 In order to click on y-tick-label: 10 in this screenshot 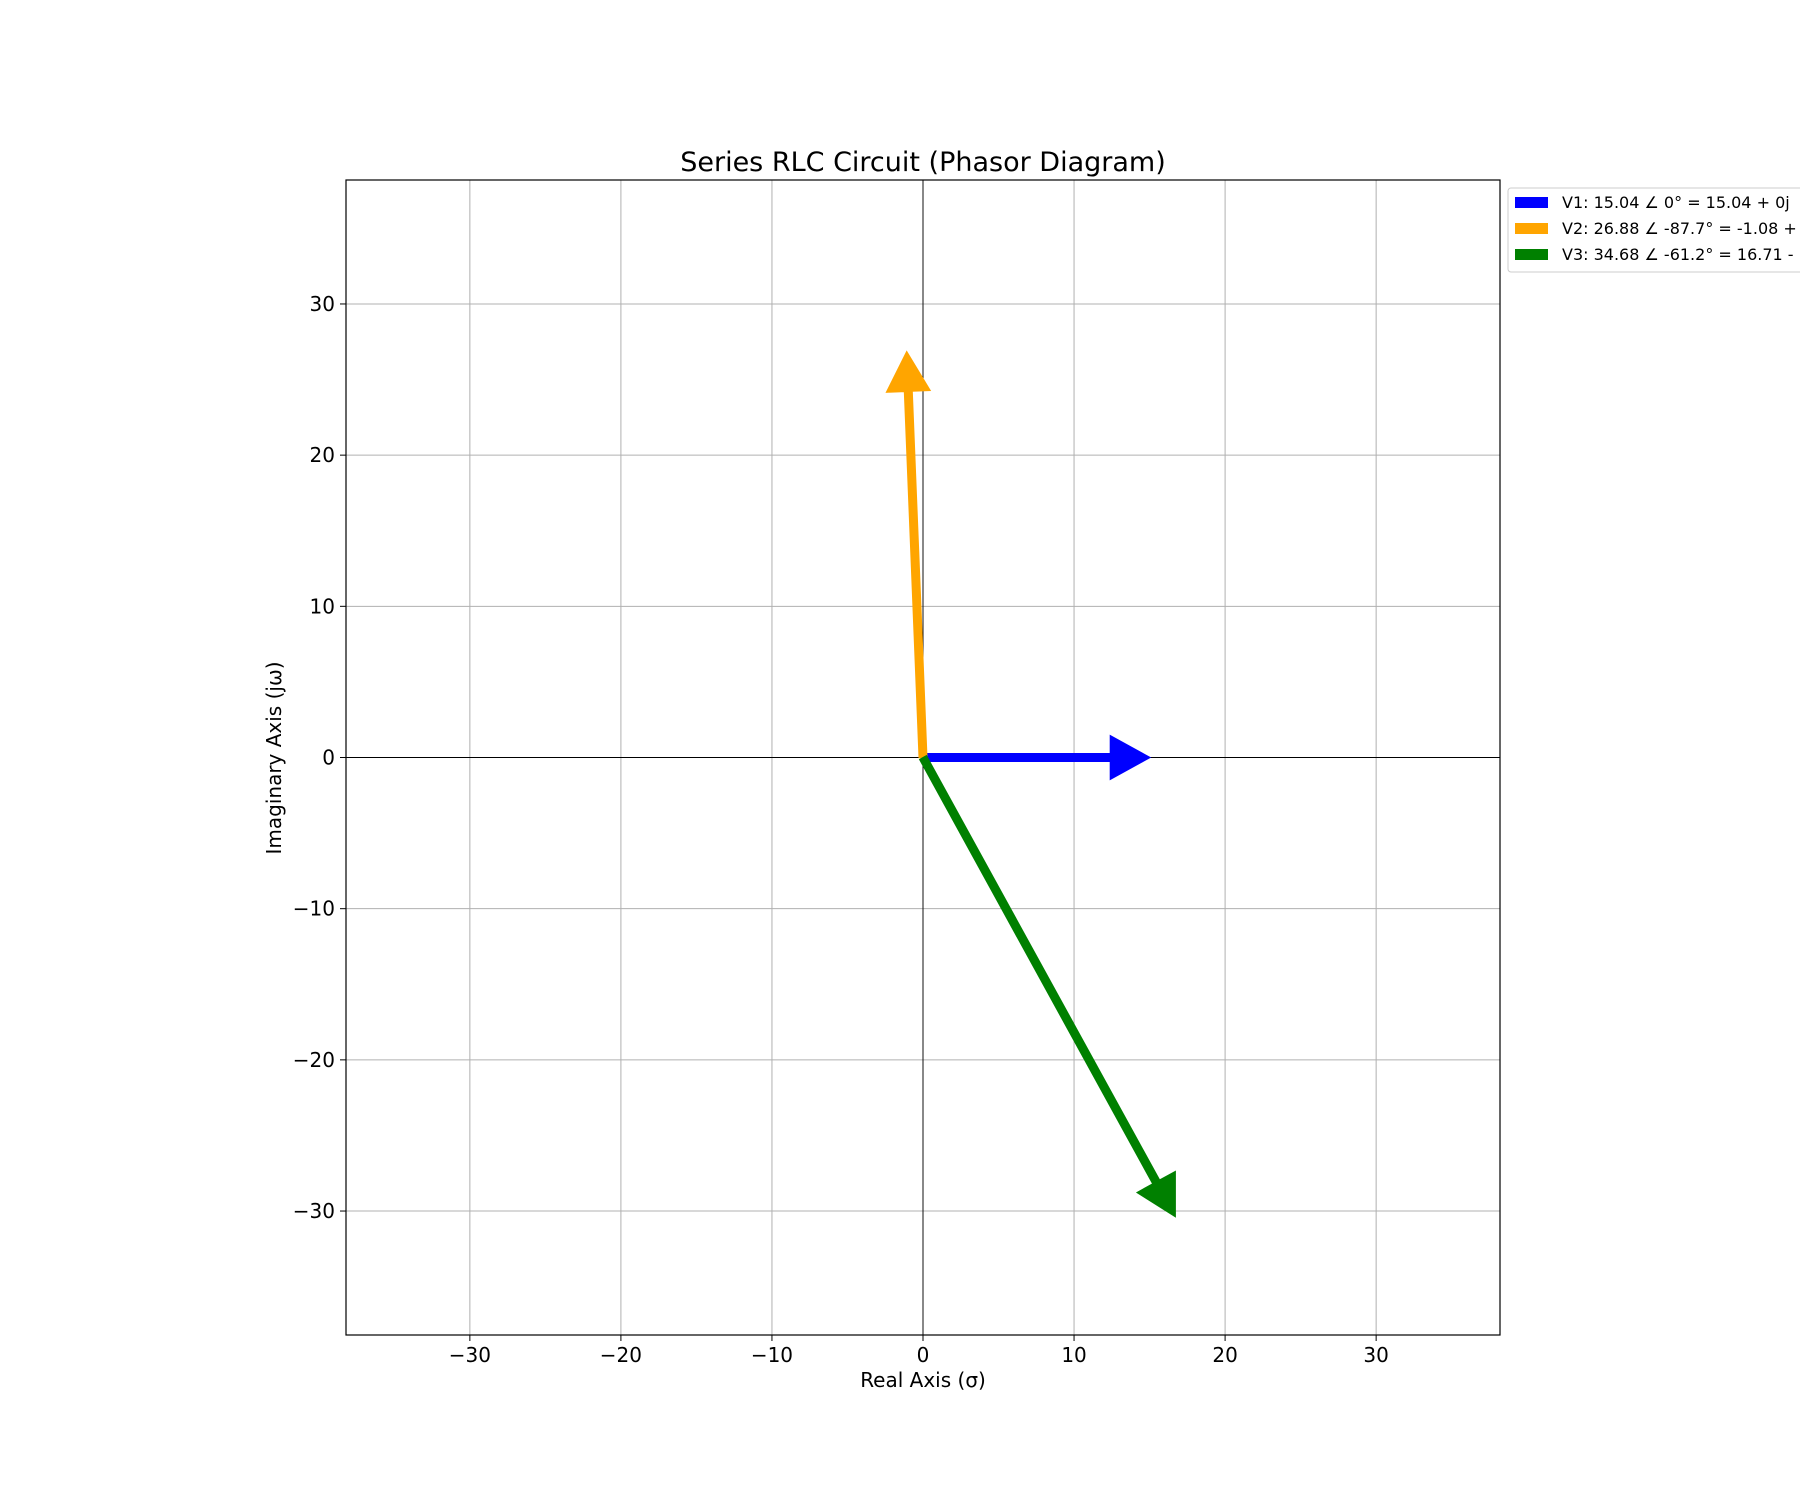, I will do `click(322, 606)`.